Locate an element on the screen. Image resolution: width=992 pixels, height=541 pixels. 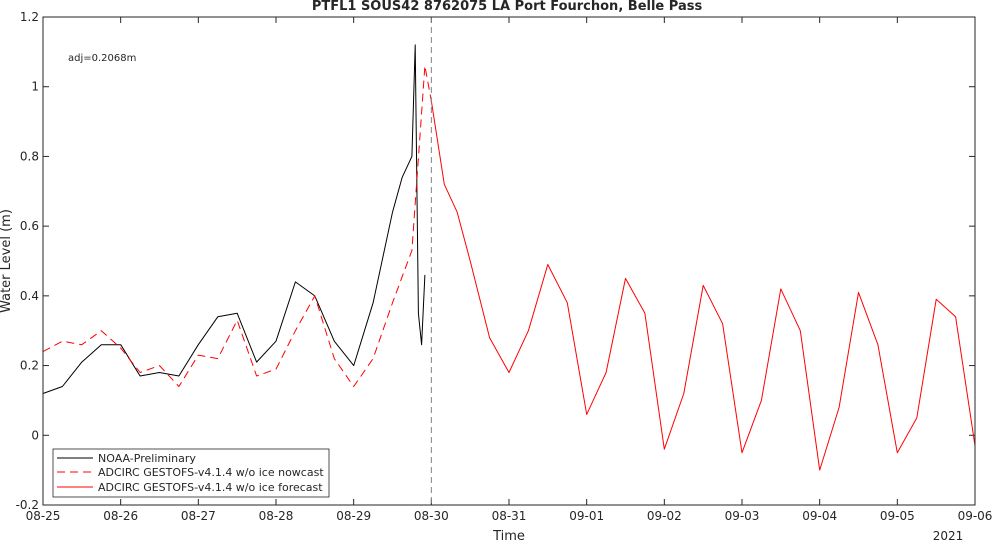
y-tick-label: 0.8 is located at coordinates (29, 156).